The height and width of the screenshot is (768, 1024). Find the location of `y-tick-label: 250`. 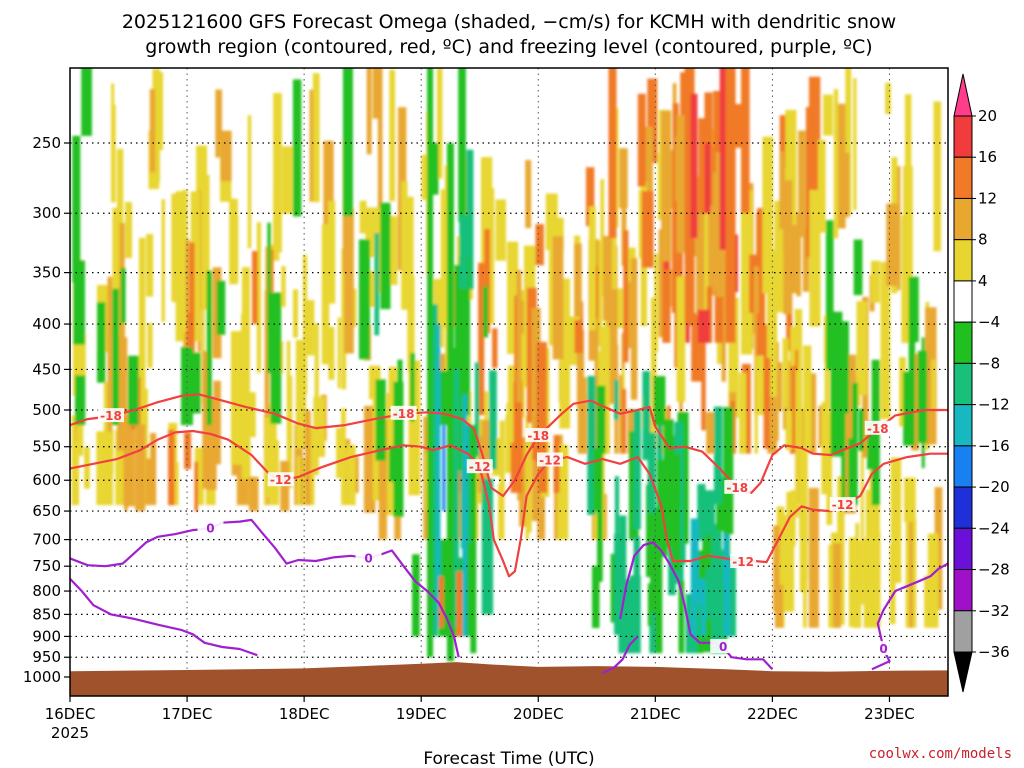

y-tick-label: 250 is located at coordinates (46, 143).